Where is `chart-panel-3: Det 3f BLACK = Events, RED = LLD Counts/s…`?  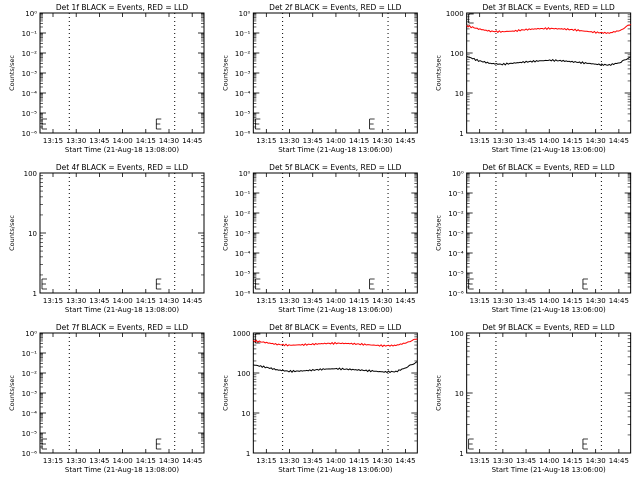 chart-panel-3: Det 3f BLACK = Events, RED = LLD Counts/s… is located at coordinates (533, 78).